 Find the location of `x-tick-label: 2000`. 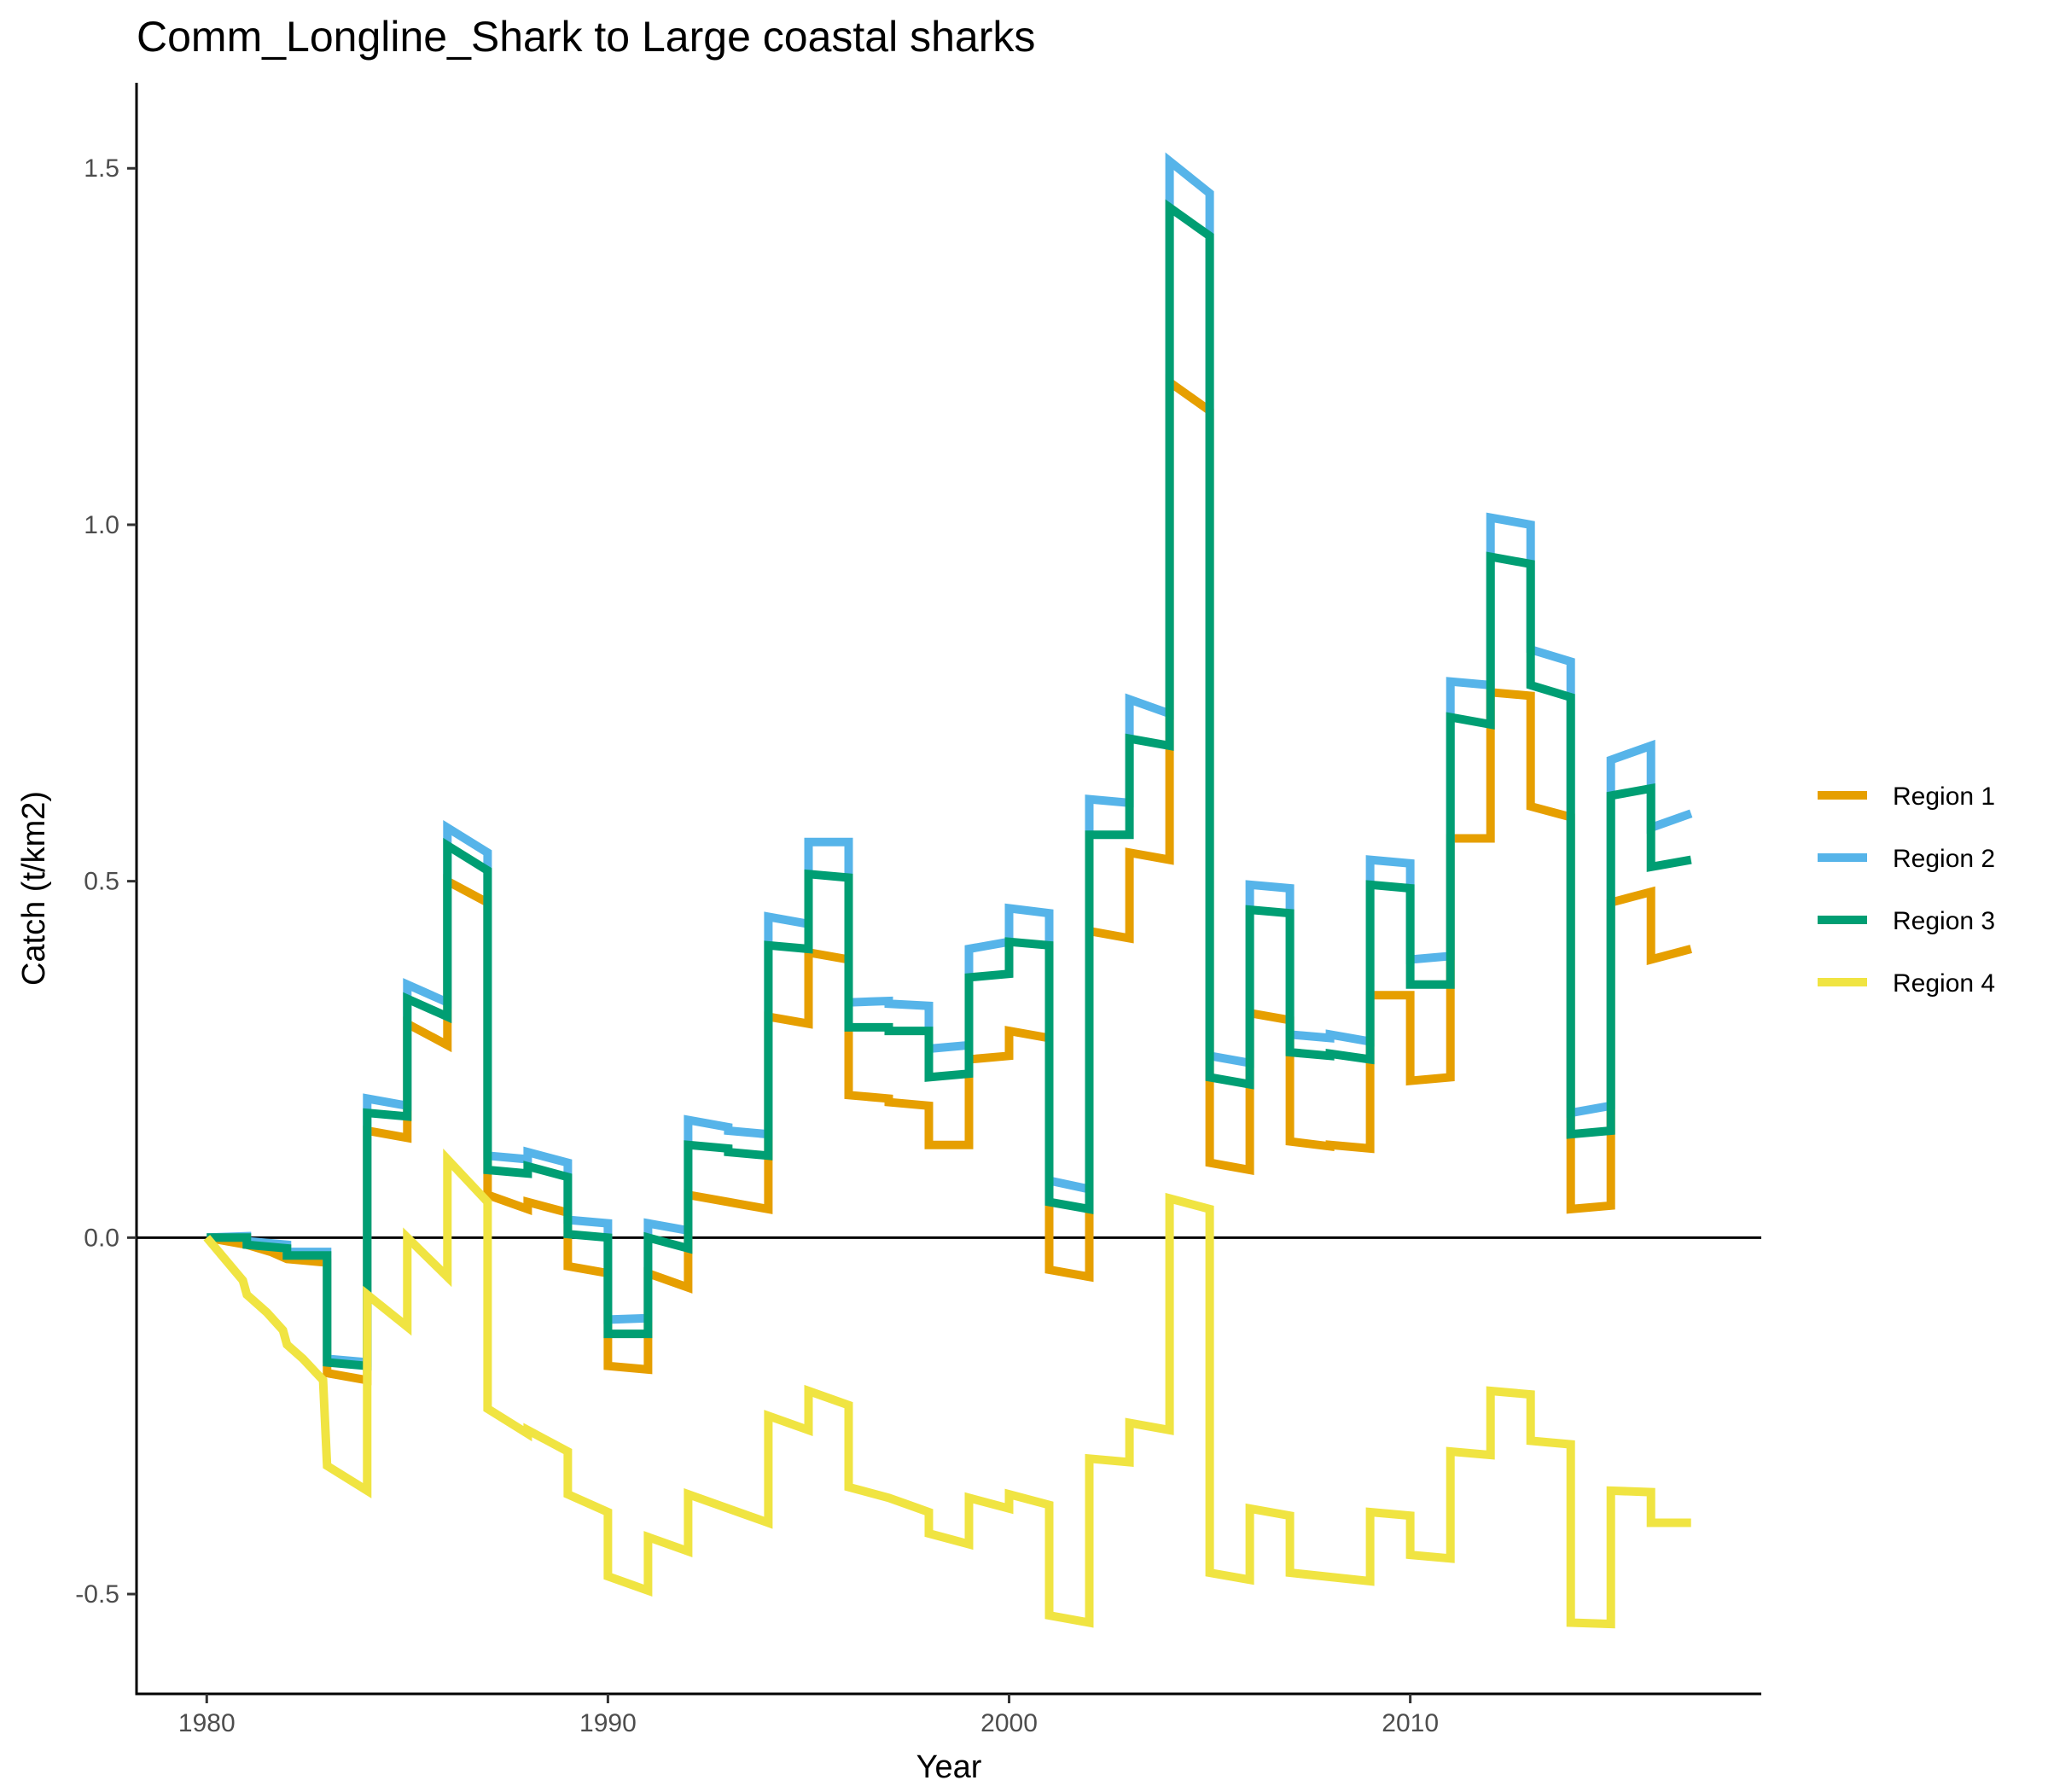

x-tick-label: 2000 is located at coordinates (1009, 1723).